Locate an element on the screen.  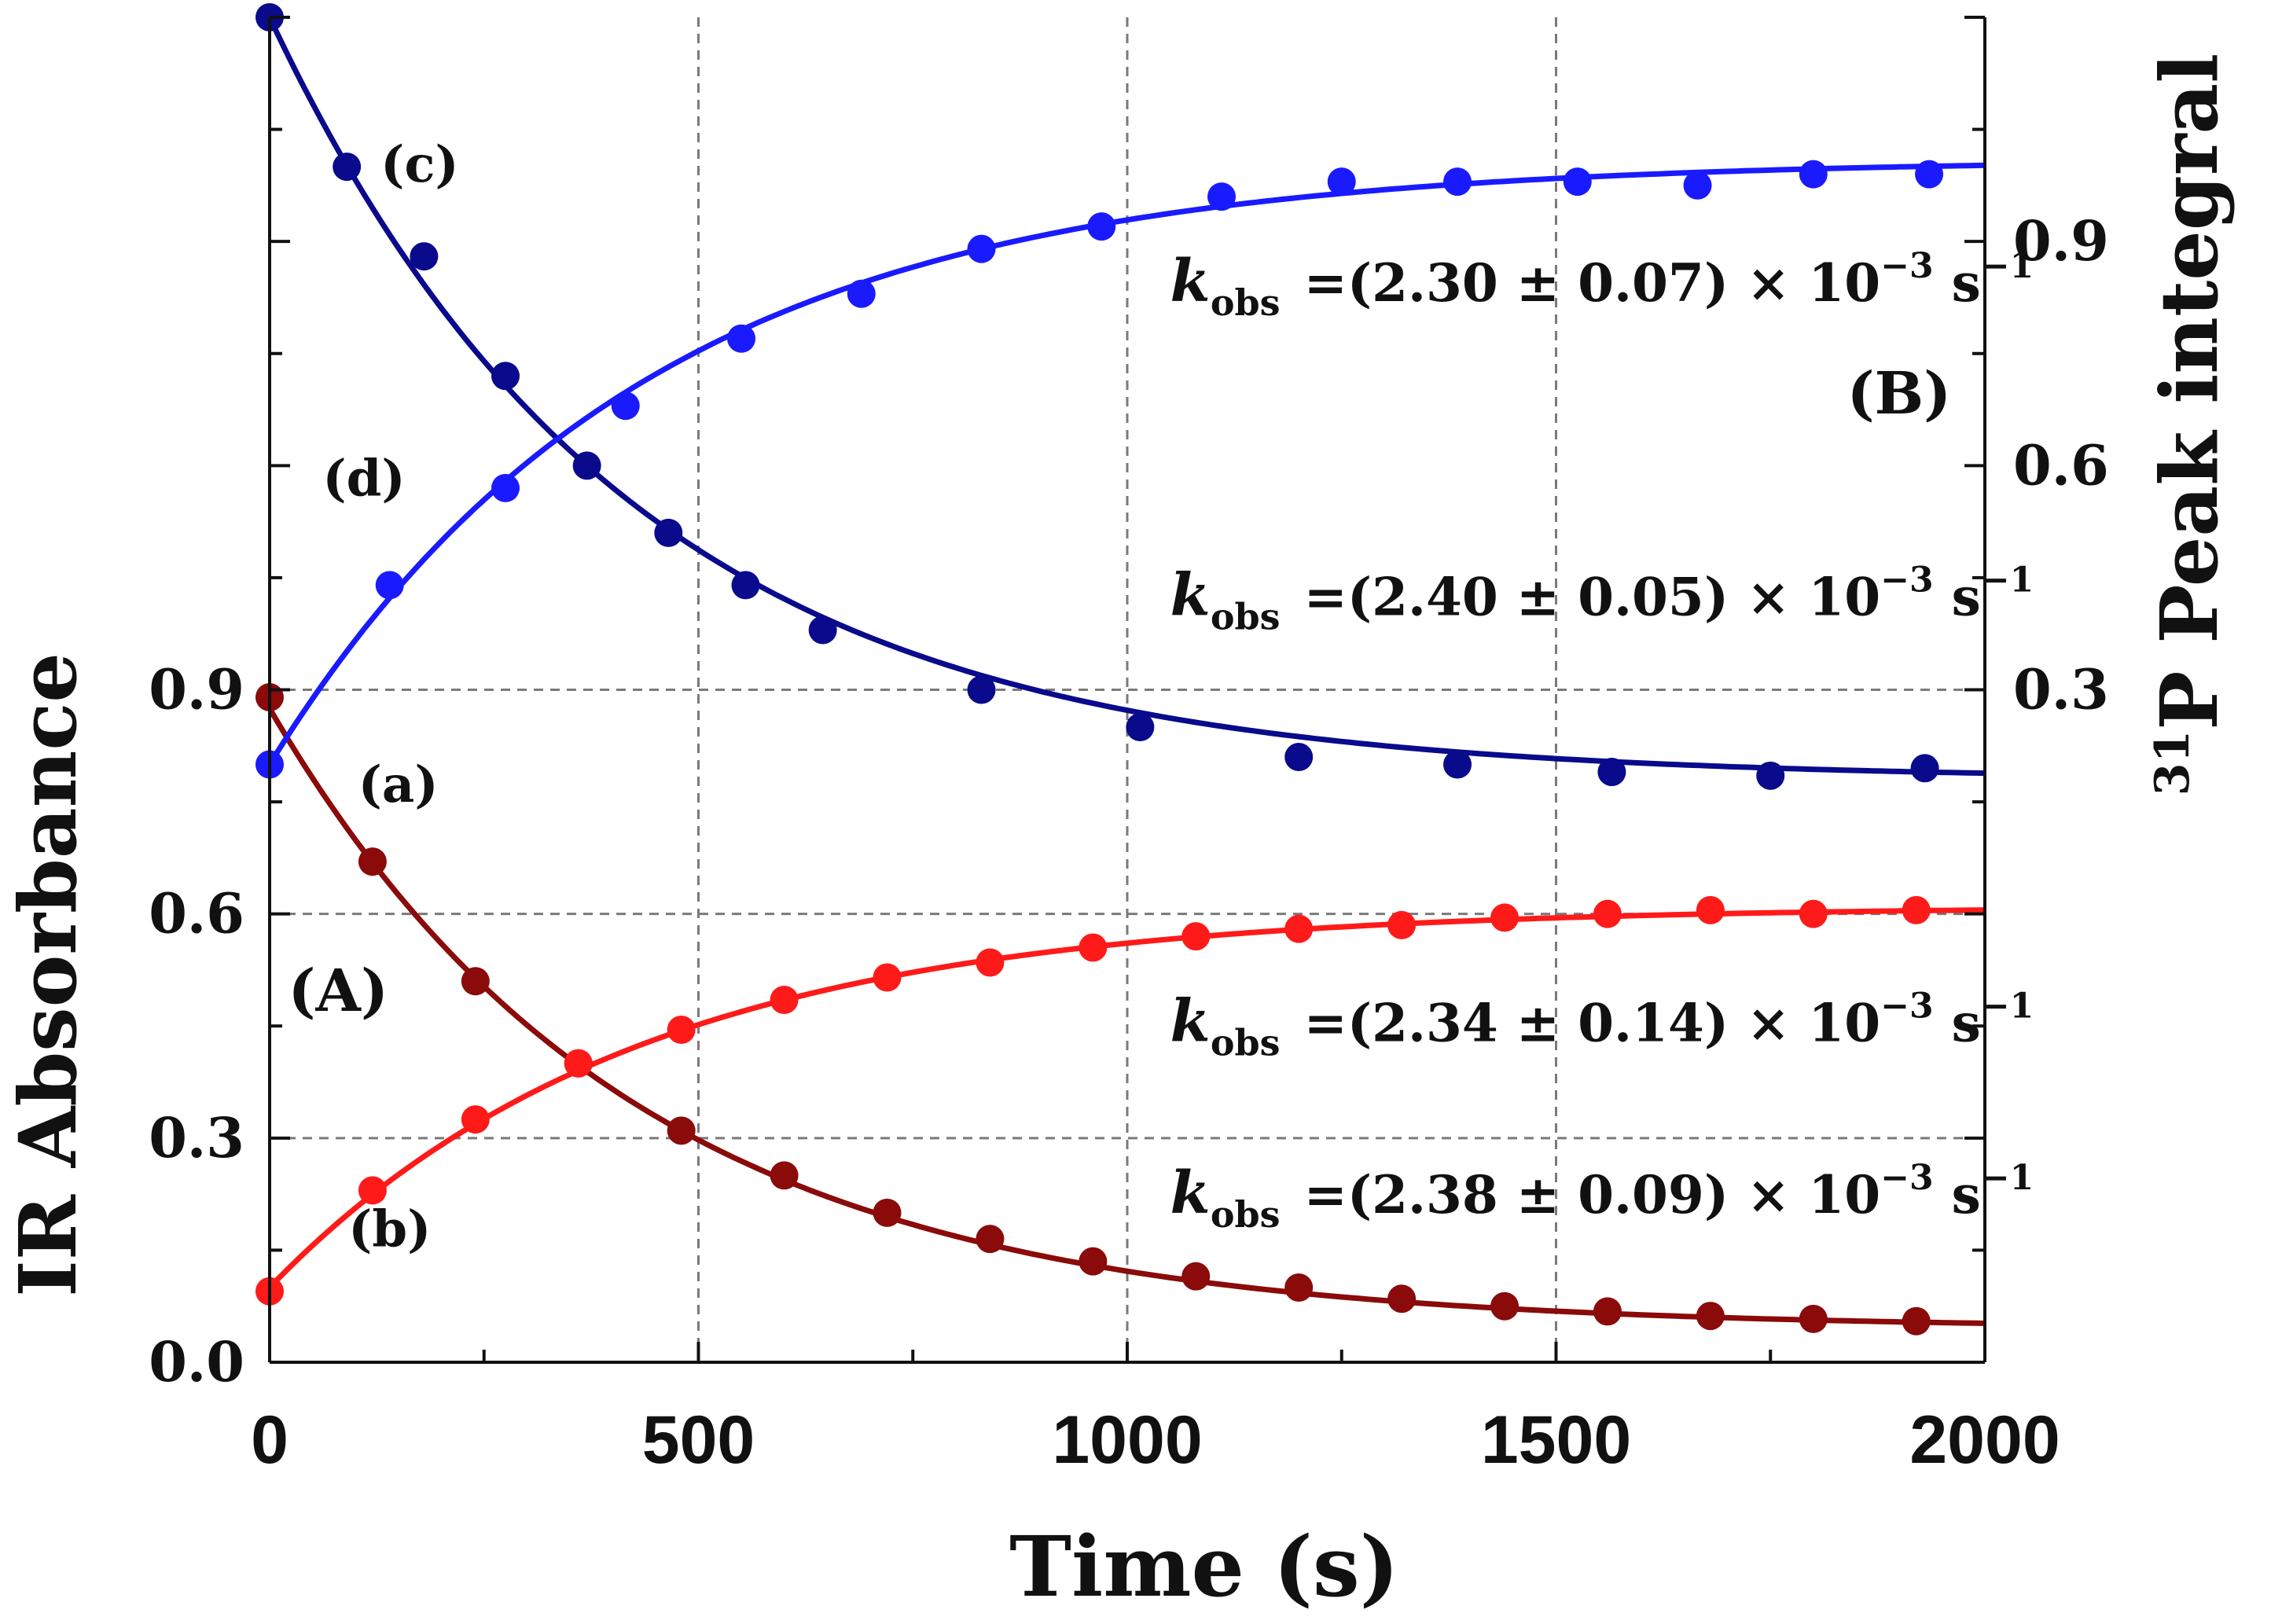
kobs-value: =(2.38 ± 0.09) × 10 is located at coordinates (1593, 1195).